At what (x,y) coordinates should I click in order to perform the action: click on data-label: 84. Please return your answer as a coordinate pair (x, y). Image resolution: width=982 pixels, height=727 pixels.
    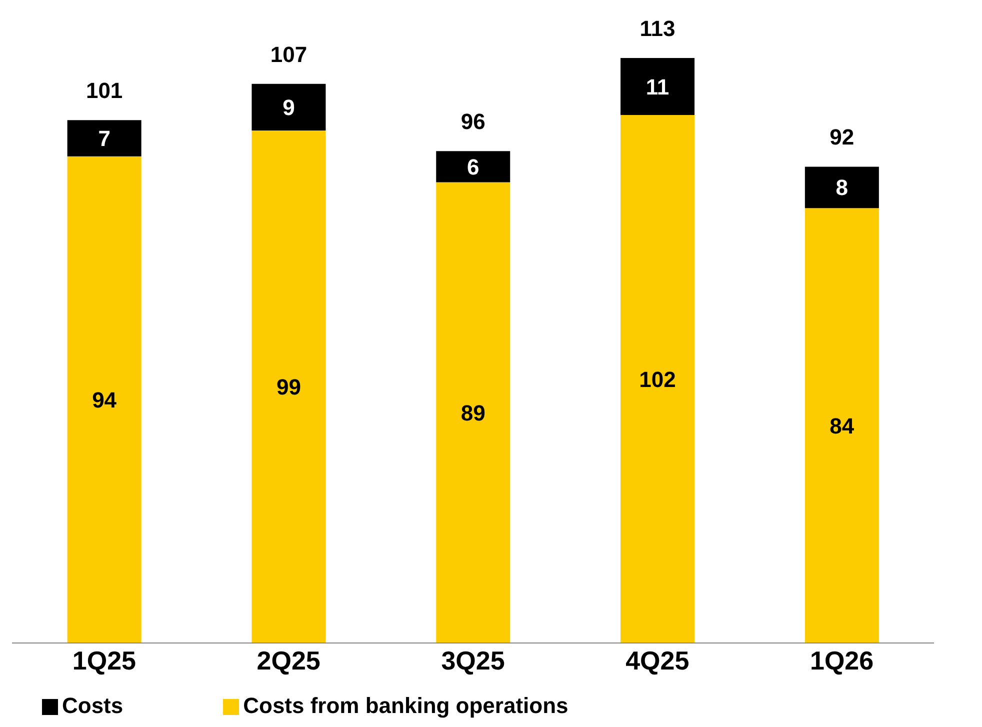
    Looking at the image, I should click on (842, 425).